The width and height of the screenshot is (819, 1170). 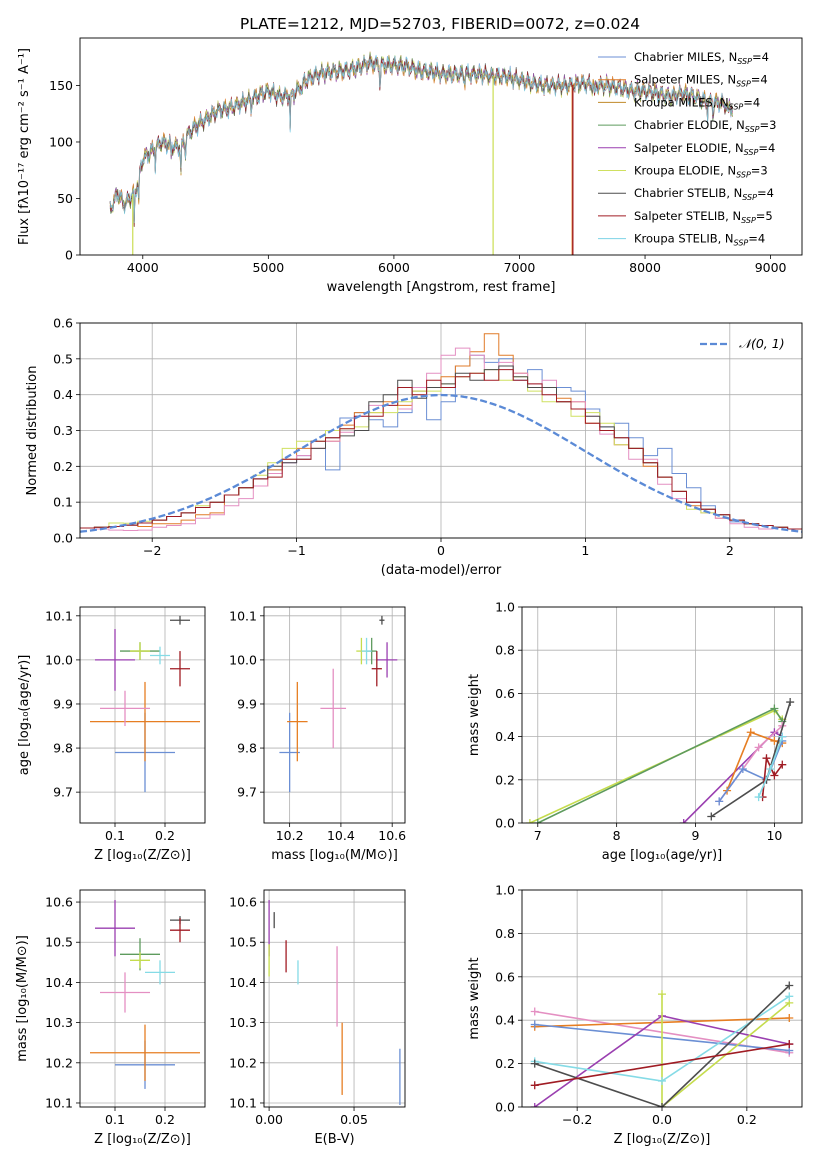 I want to click on x-tick-label: 0, so click(x=441, y=550).